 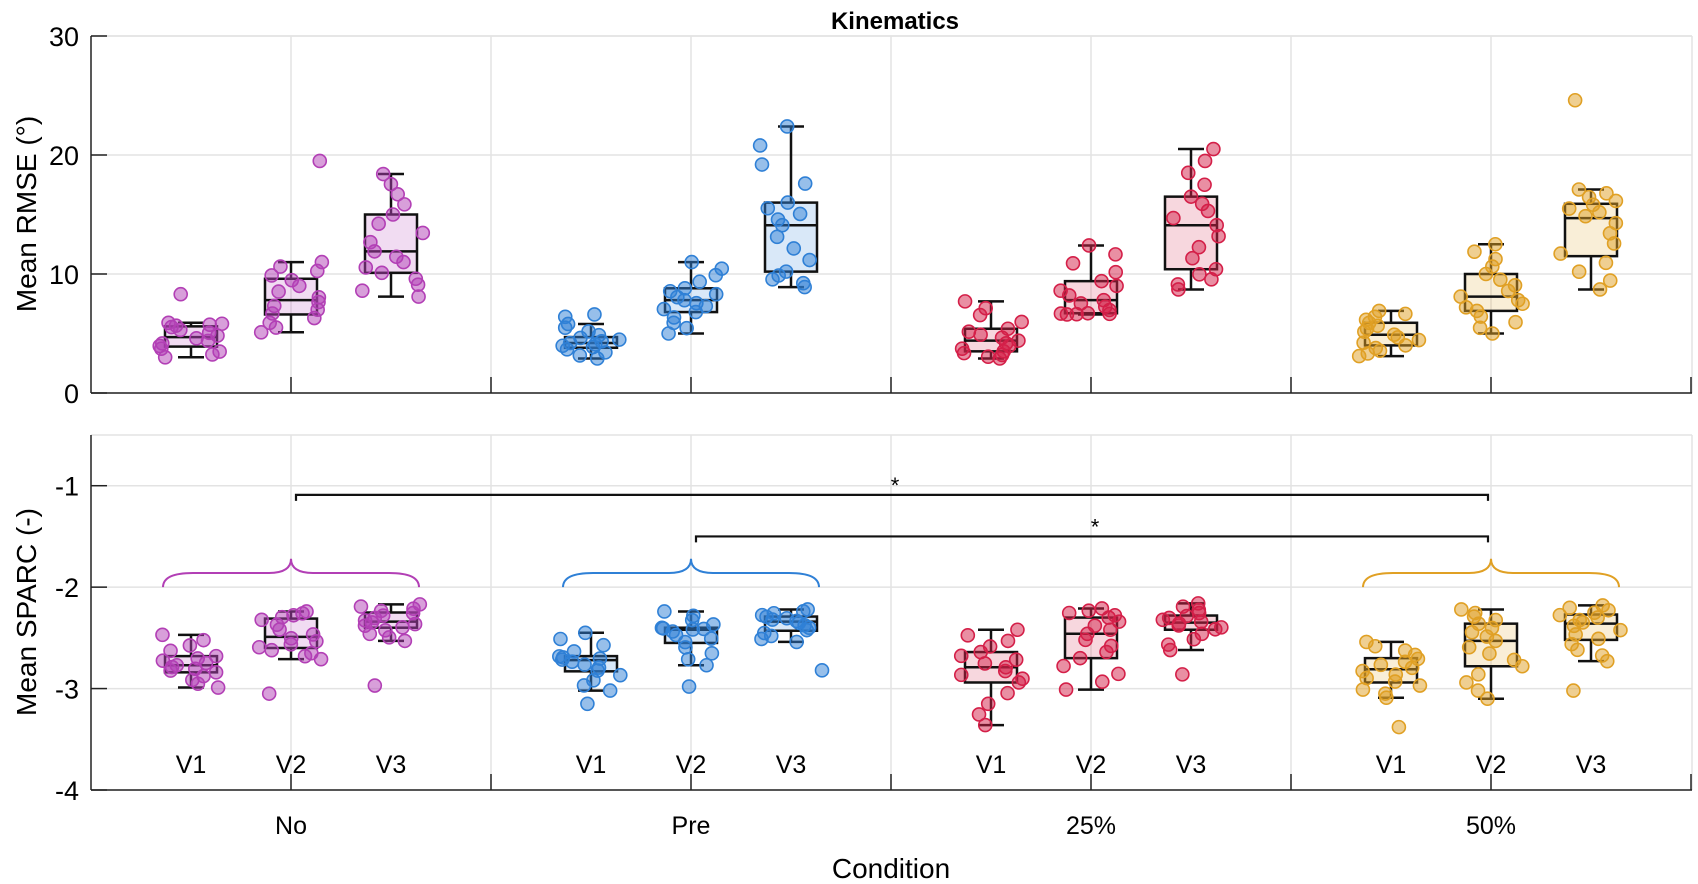 What do you see at coordinates (1092, 539) in the screenshot?
I see `significance-bar` at bounding box center [1092, 539].